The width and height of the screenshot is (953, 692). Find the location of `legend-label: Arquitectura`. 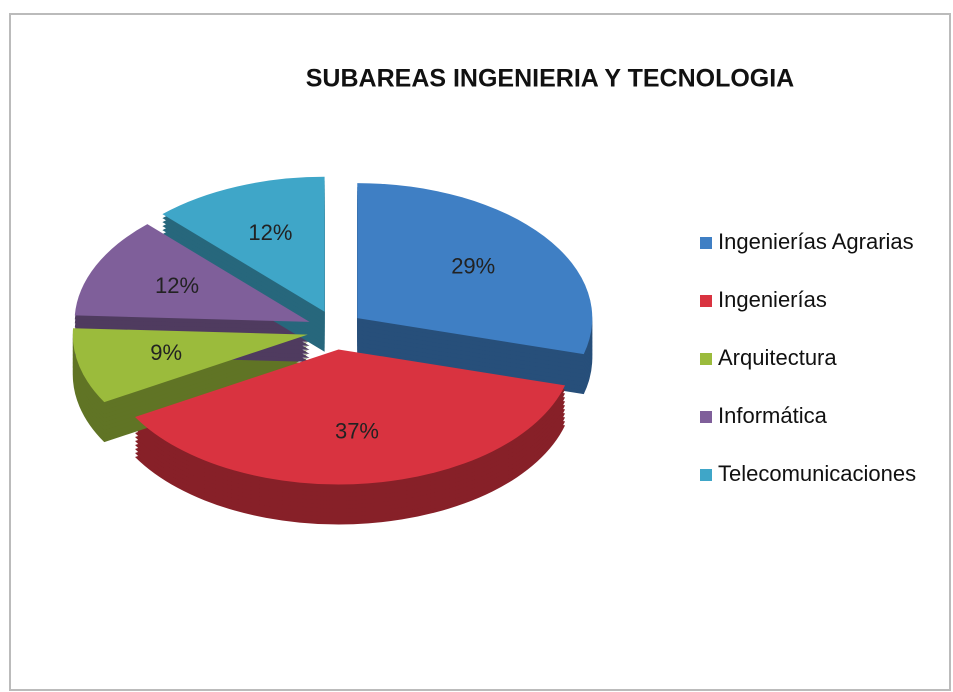

legend-label: Arquitectura is located at coordinates (777, 357).